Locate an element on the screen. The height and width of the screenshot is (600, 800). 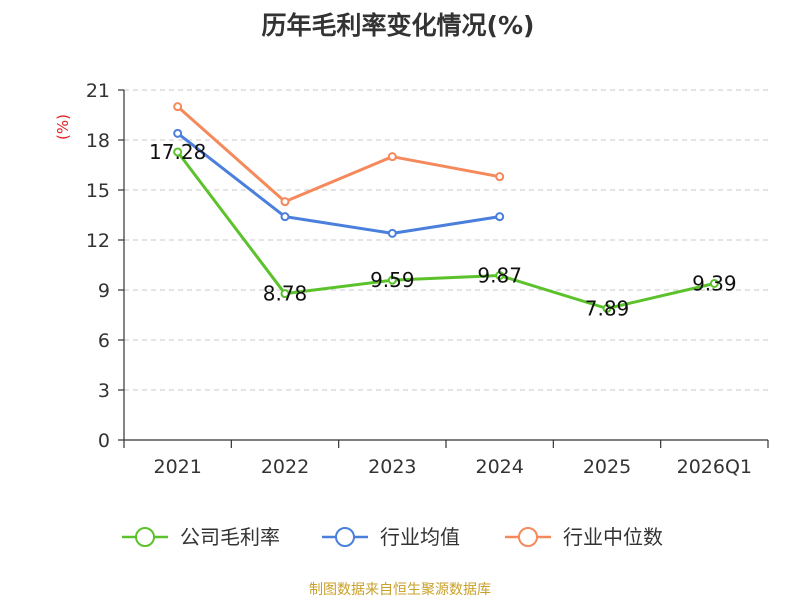
y-axis-unit-label: (%) is located at coordinates (63, 127).